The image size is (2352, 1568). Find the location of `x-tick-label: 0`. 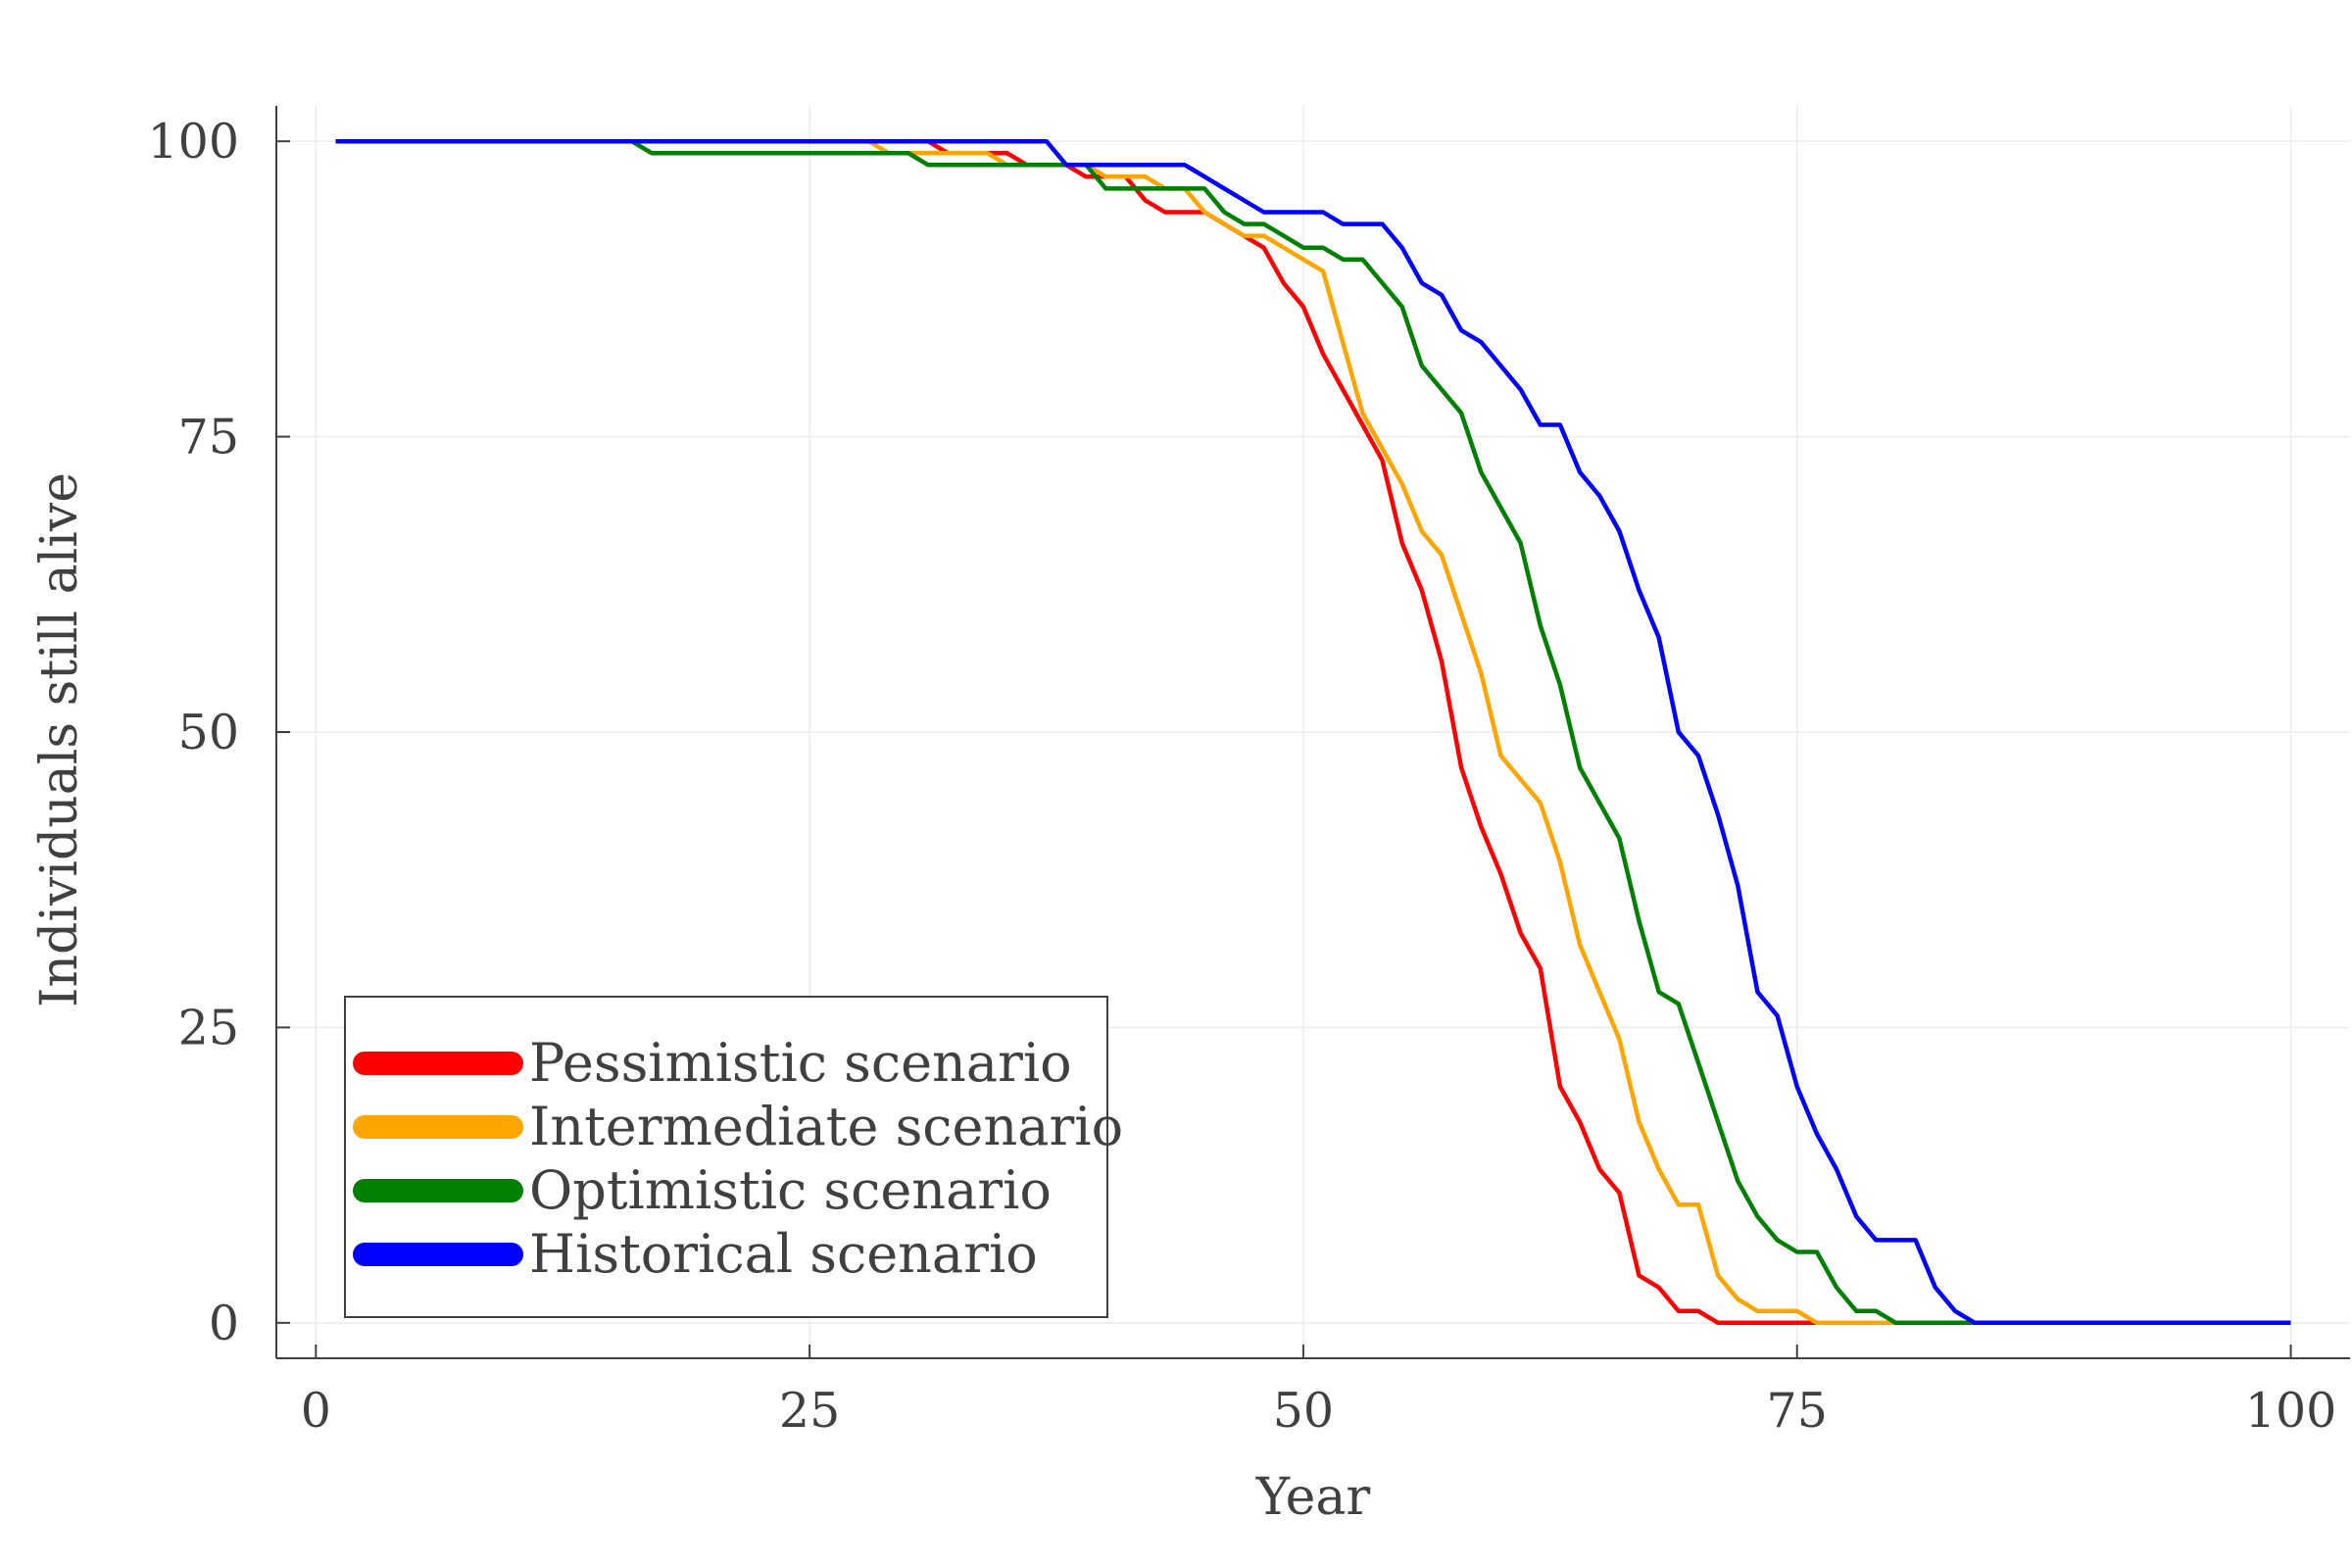

x-tick-label: 0 is located at coordinates (316, 1411).